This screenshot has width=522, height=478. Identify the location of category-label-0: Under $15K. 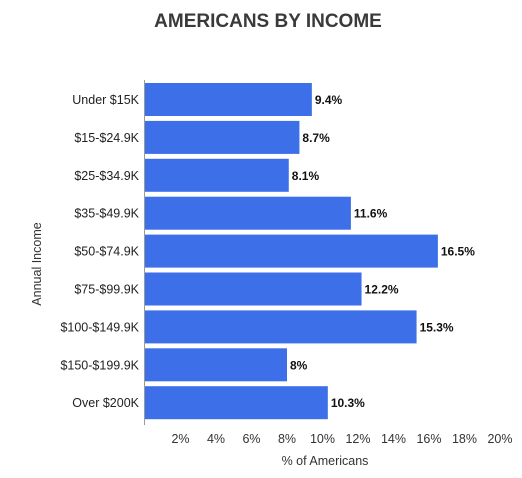
(105, 100).